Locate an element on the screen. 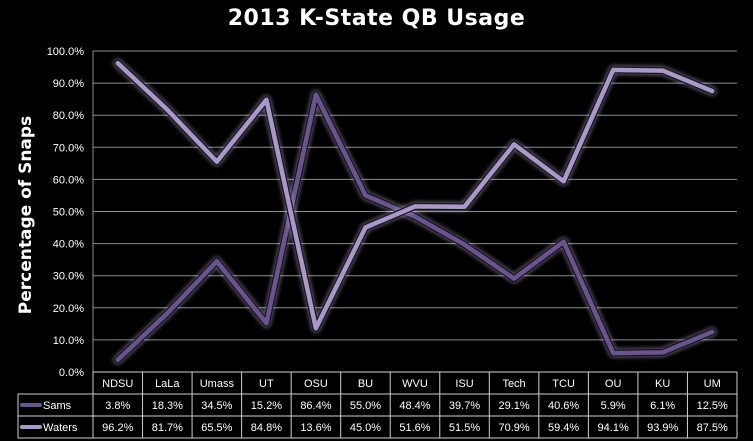 The height and width of the screenshot is (441, 753). data-label: 59.4% is located at coordinates (563, 428).